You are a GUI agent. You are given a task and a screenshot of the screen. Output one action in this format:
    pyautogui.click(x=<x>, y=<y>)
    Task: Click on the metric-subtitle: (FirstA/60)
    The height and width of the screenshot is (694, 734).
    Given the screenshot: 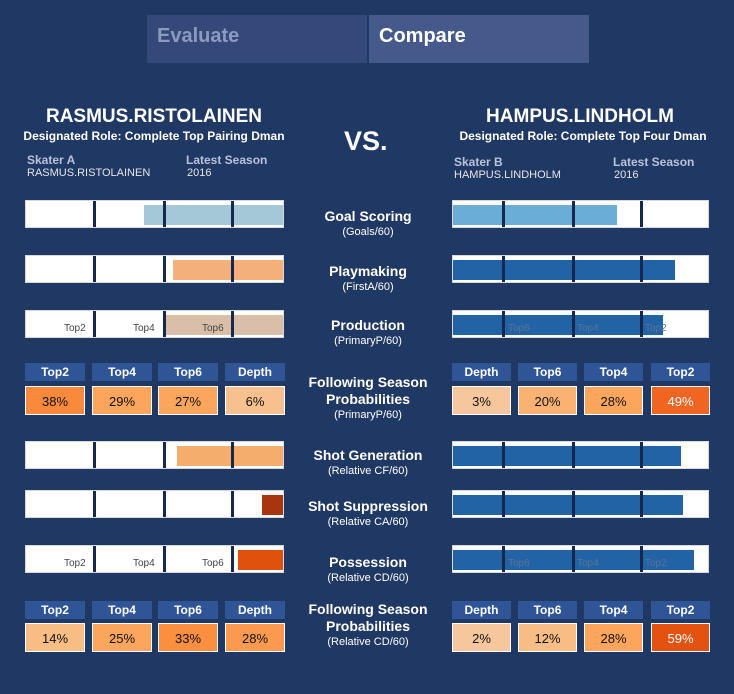 What is the action you would take?
    pyautogui.click(x=368, y=287)
    